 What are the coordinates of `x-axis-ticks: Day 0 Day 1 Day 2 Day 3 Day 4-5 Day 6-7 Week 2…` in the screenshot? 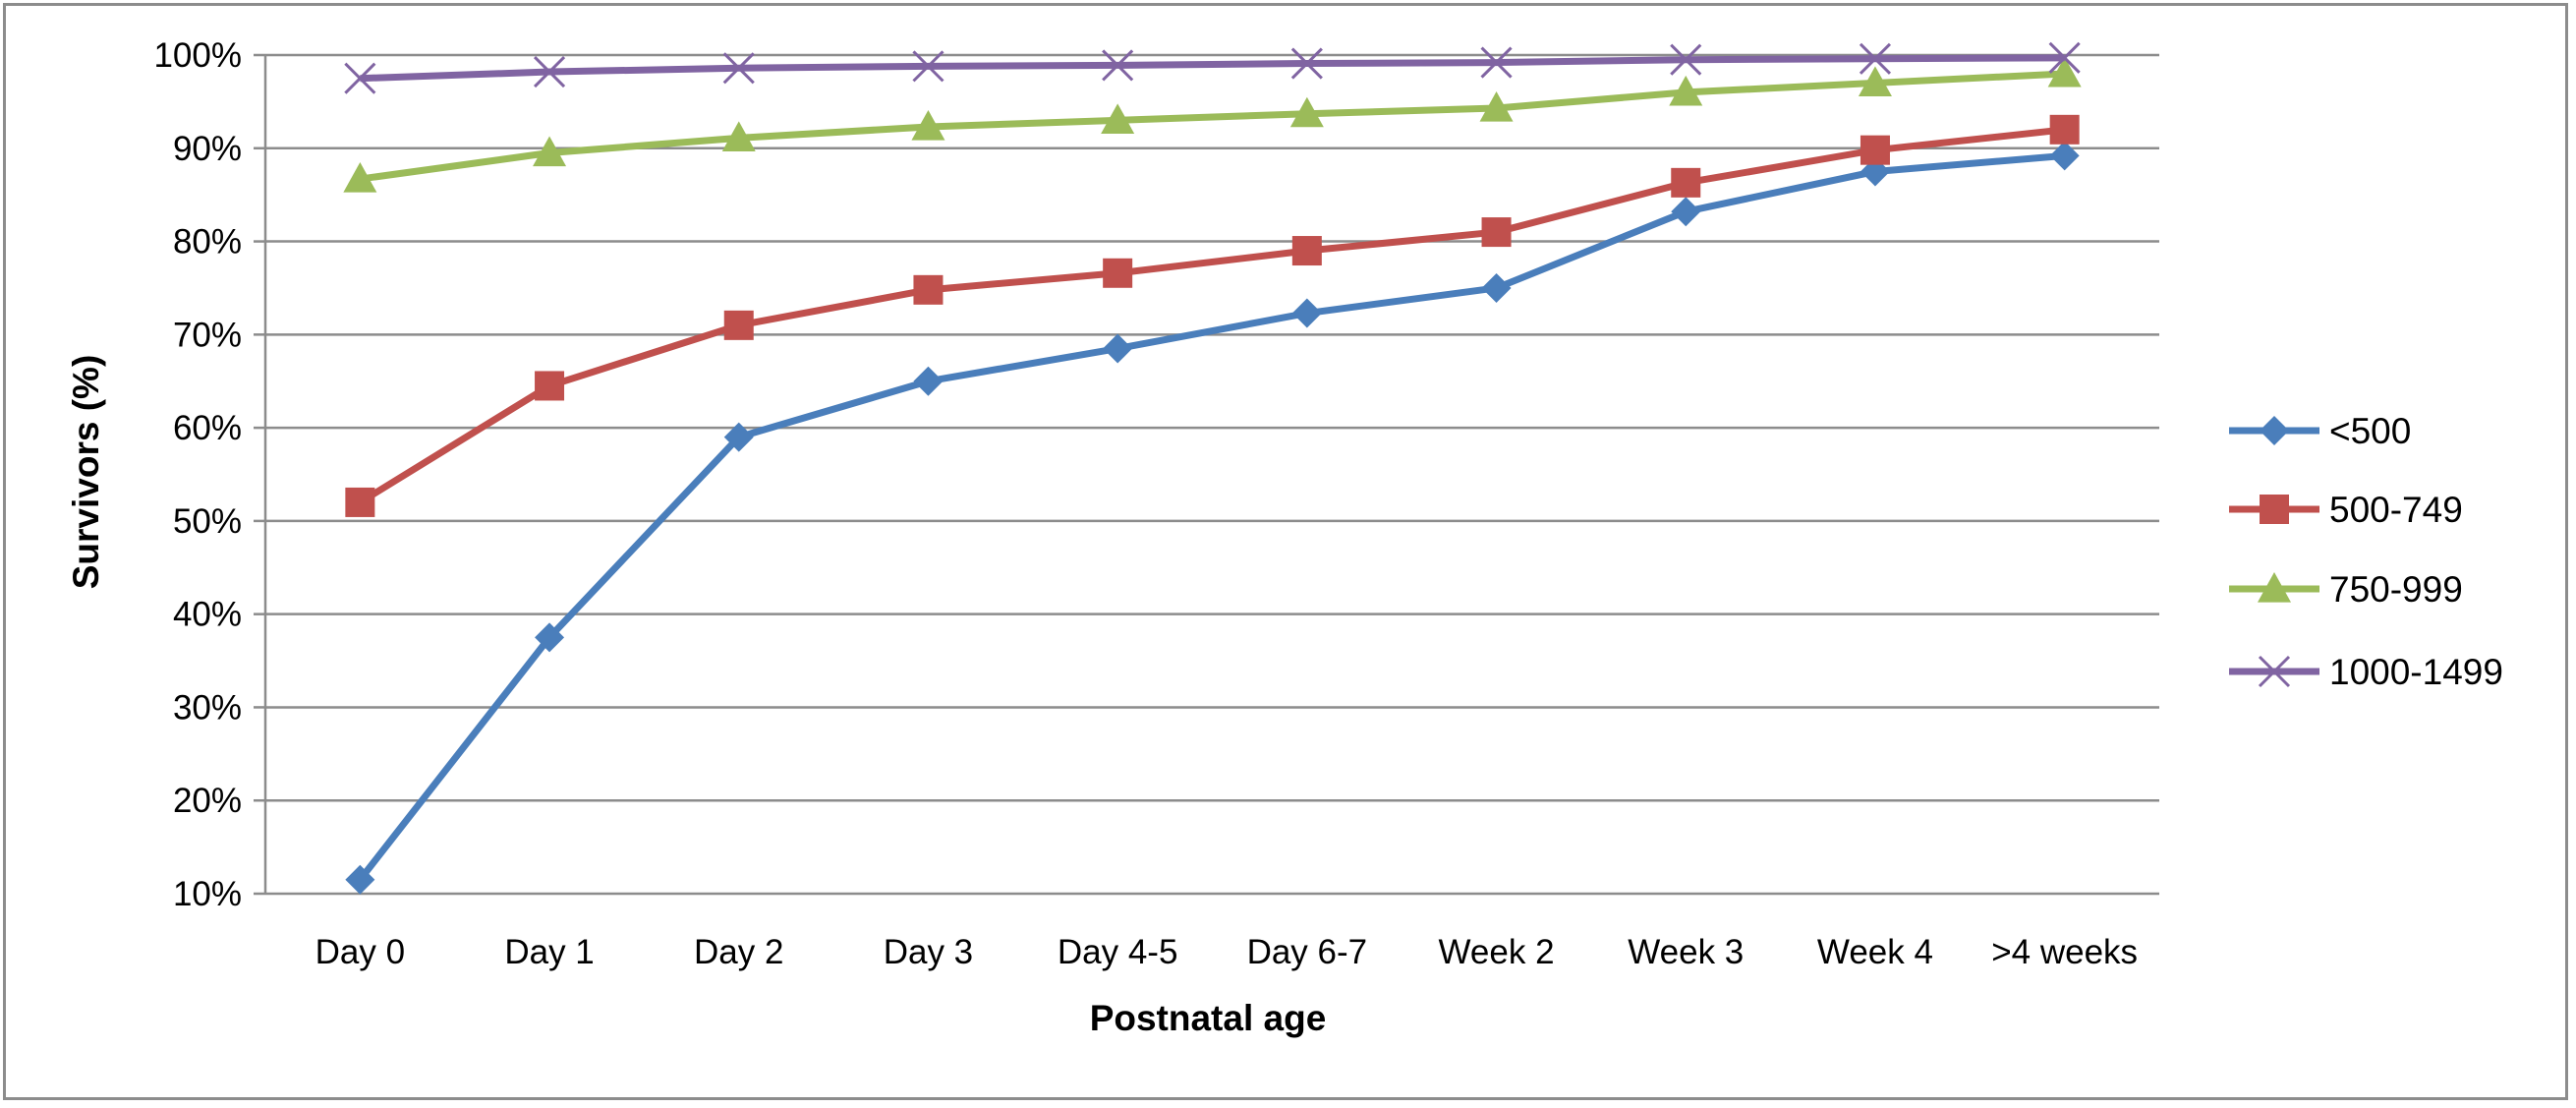 It's located at (1226, 952).